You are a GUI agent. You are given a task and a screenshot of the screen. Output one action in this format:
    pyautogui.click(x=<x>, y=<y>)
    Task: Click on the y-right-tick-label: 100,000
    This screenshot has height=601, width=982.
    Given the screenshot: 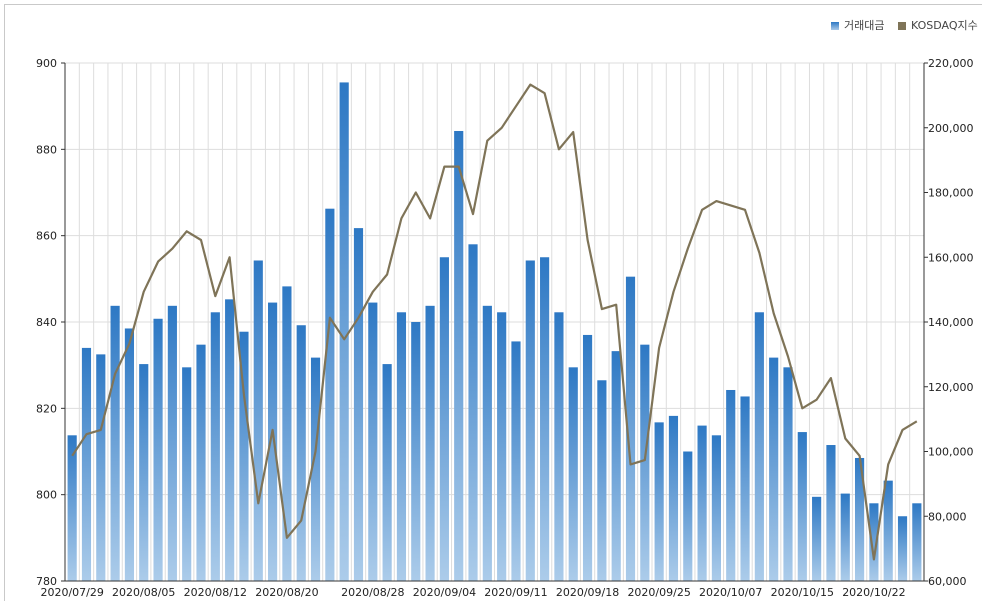 What is the action you would take?
    pyautogui.click(x=951, y=452)
    